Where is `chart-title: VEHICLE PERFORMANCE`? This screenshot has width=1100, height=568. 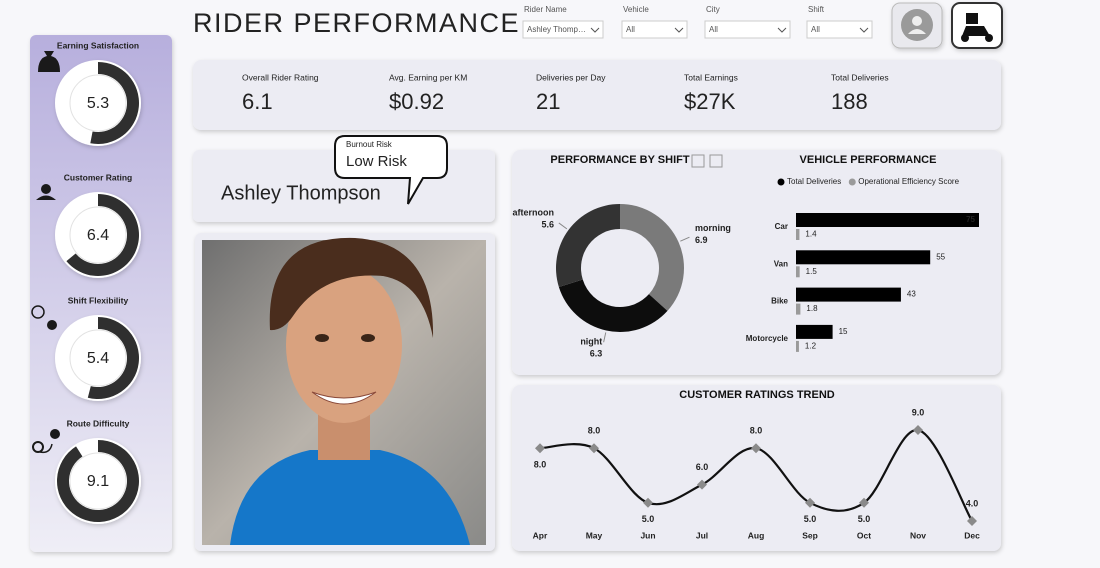 chart-title: VEHICLE PERFORMANCE is located at coordinates (868, 160).